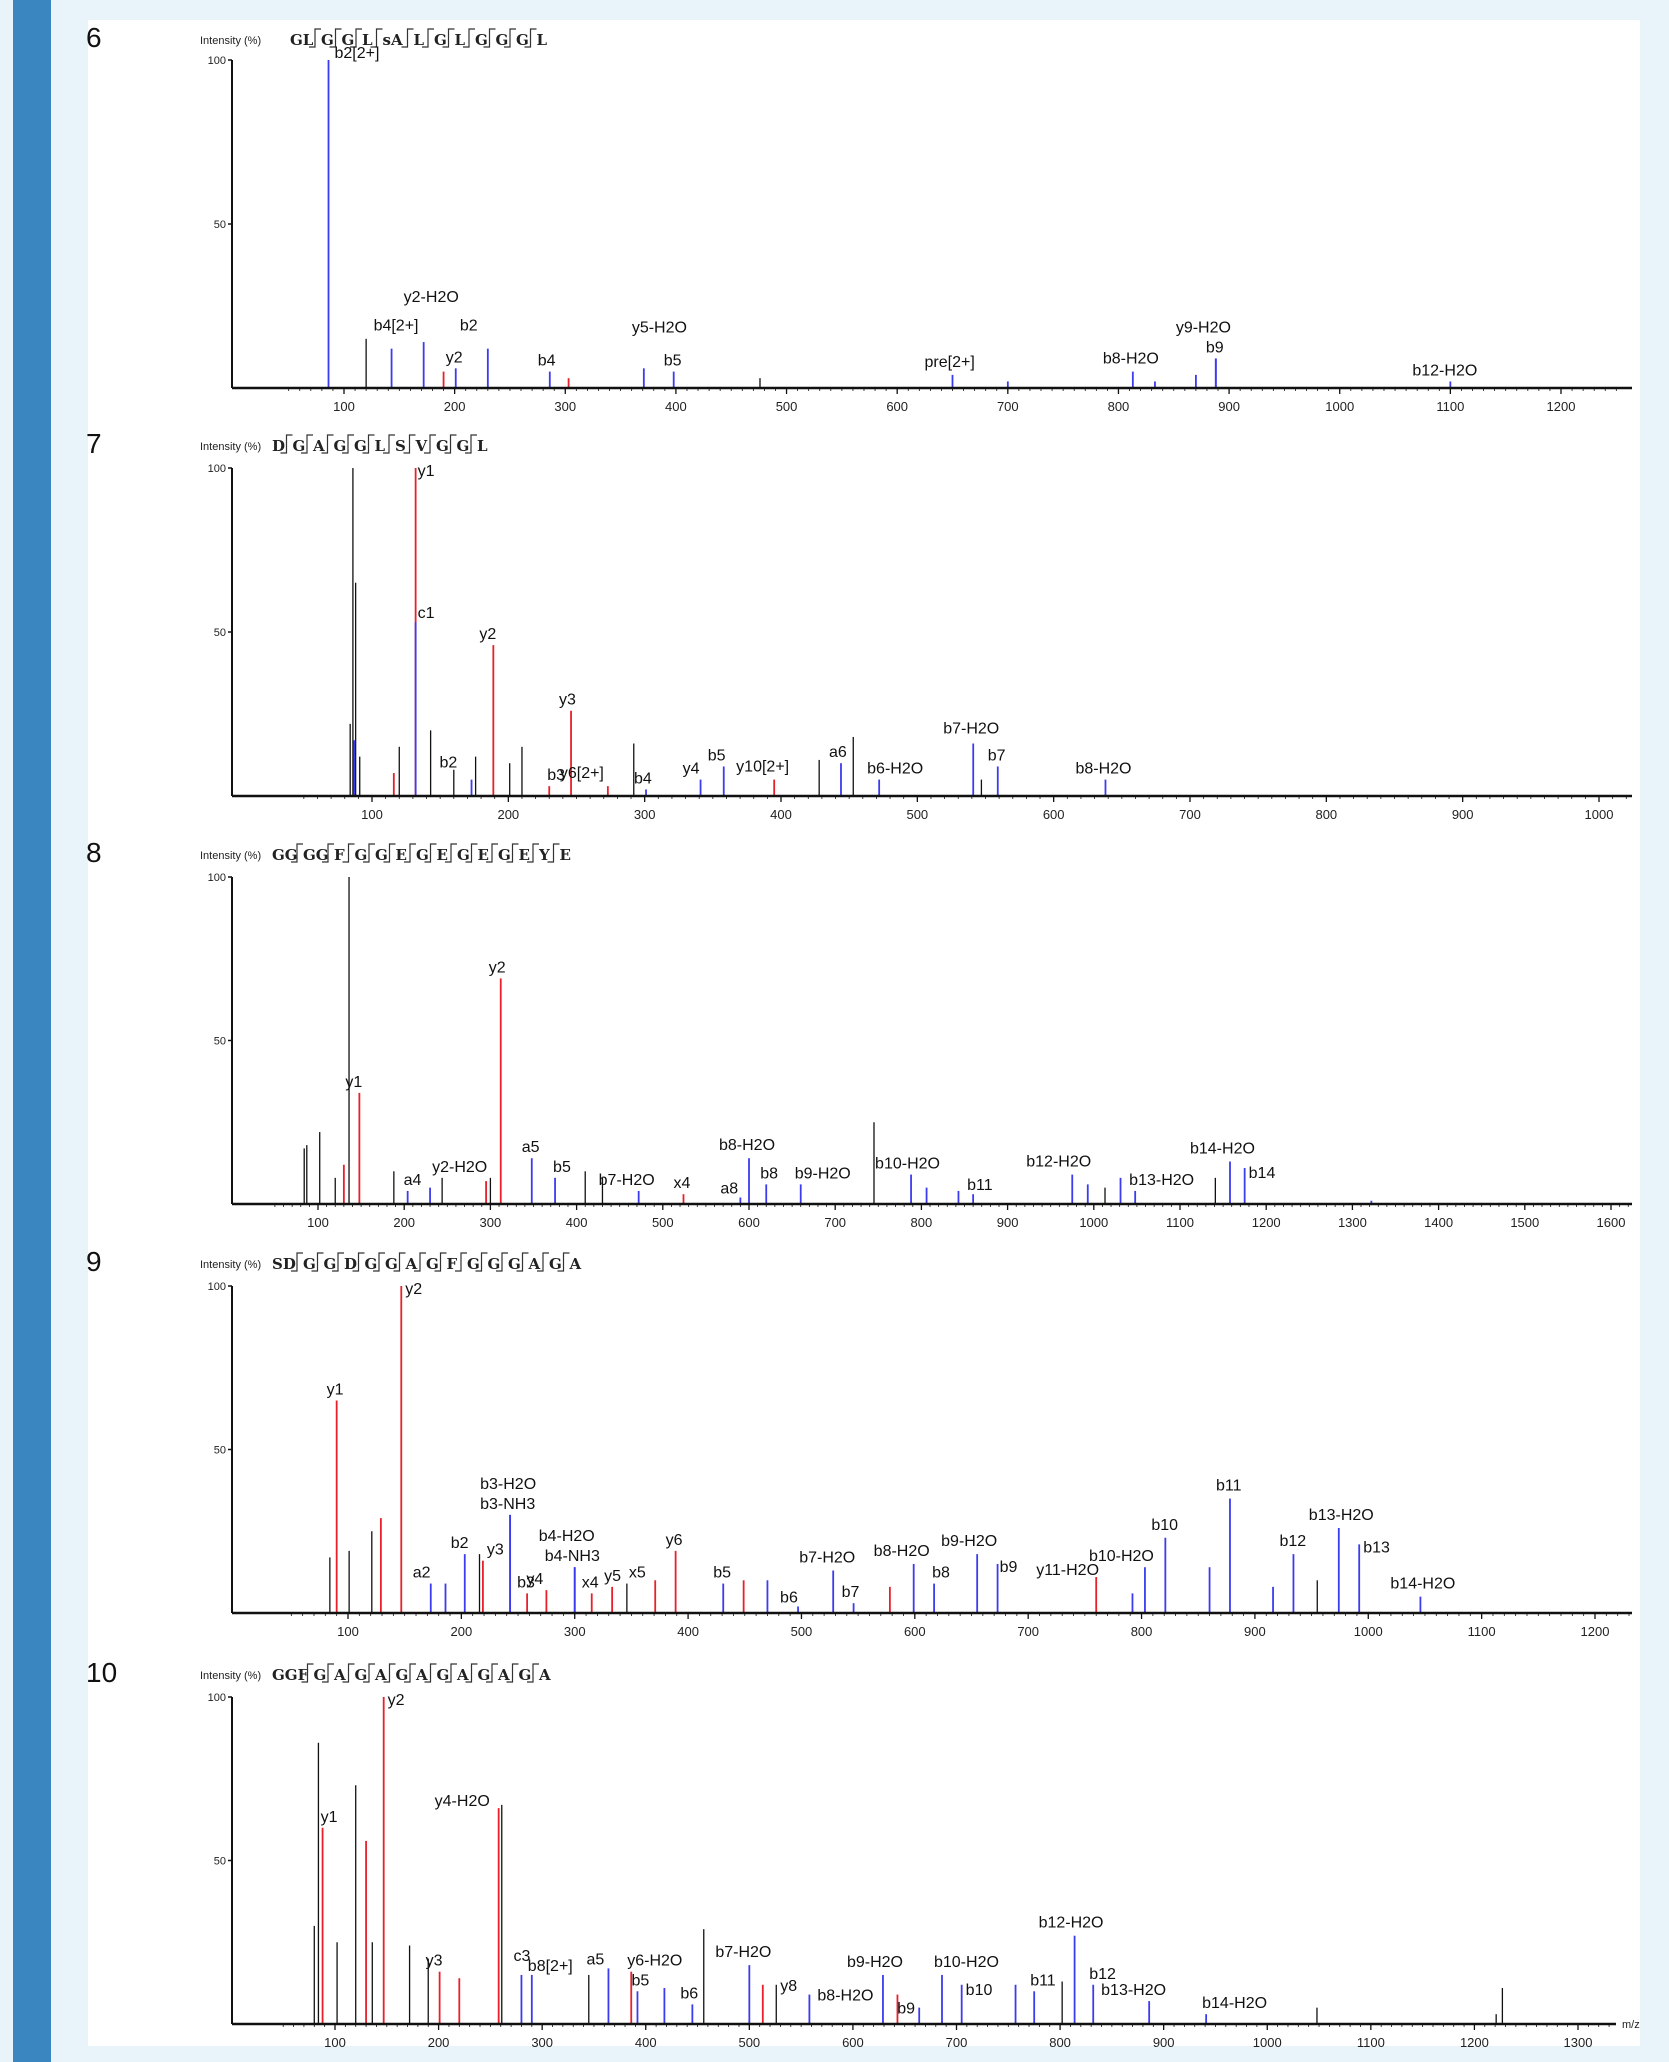 The width and height of the screenshot is (1669, 2062). Describe the element at coordinates (94, 443) in the screenshot. I see `panel-number: 7` at that location.